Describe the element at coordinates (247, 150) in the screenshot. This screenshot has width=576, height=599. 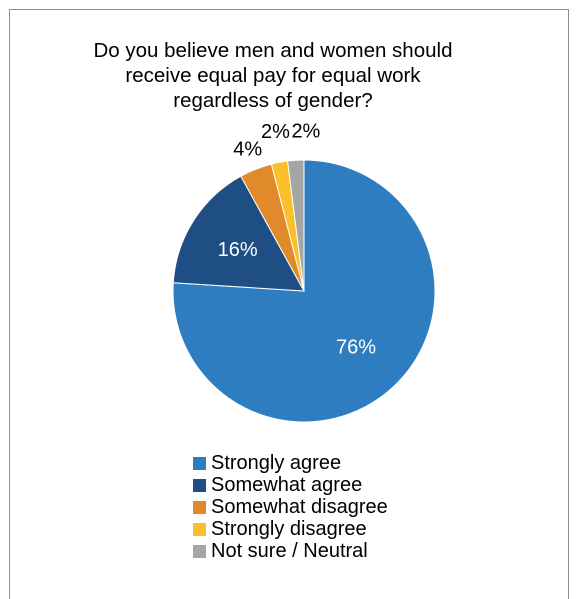
I see `data-label-3: 4%` at that location.